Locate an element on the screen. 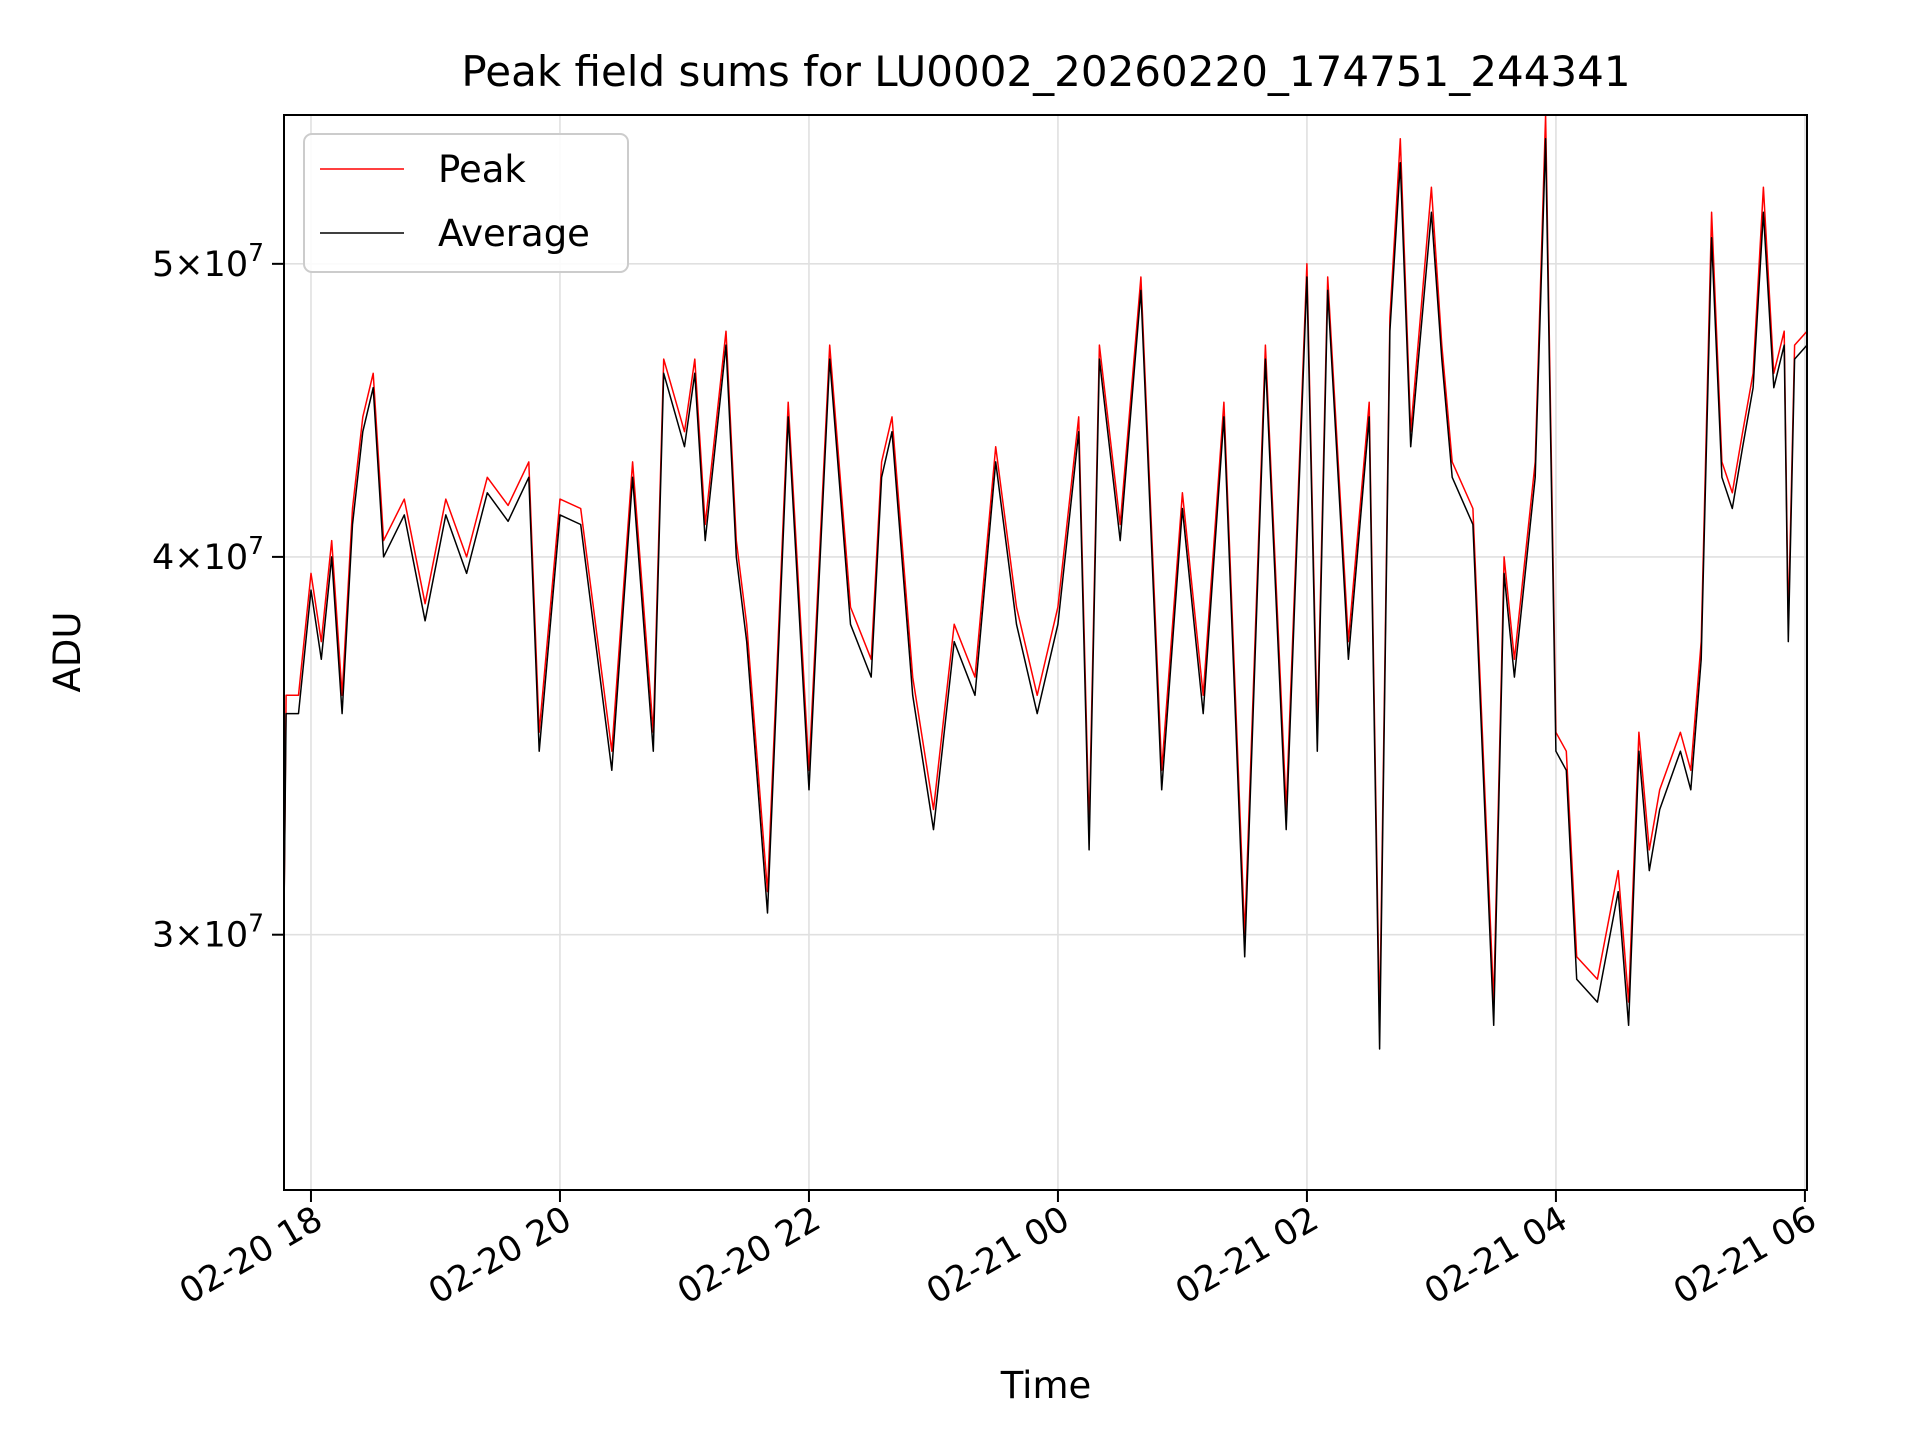 This screenshot has width=1920, height=1440. legend: Peak Average is located at coordinates (466, 203).